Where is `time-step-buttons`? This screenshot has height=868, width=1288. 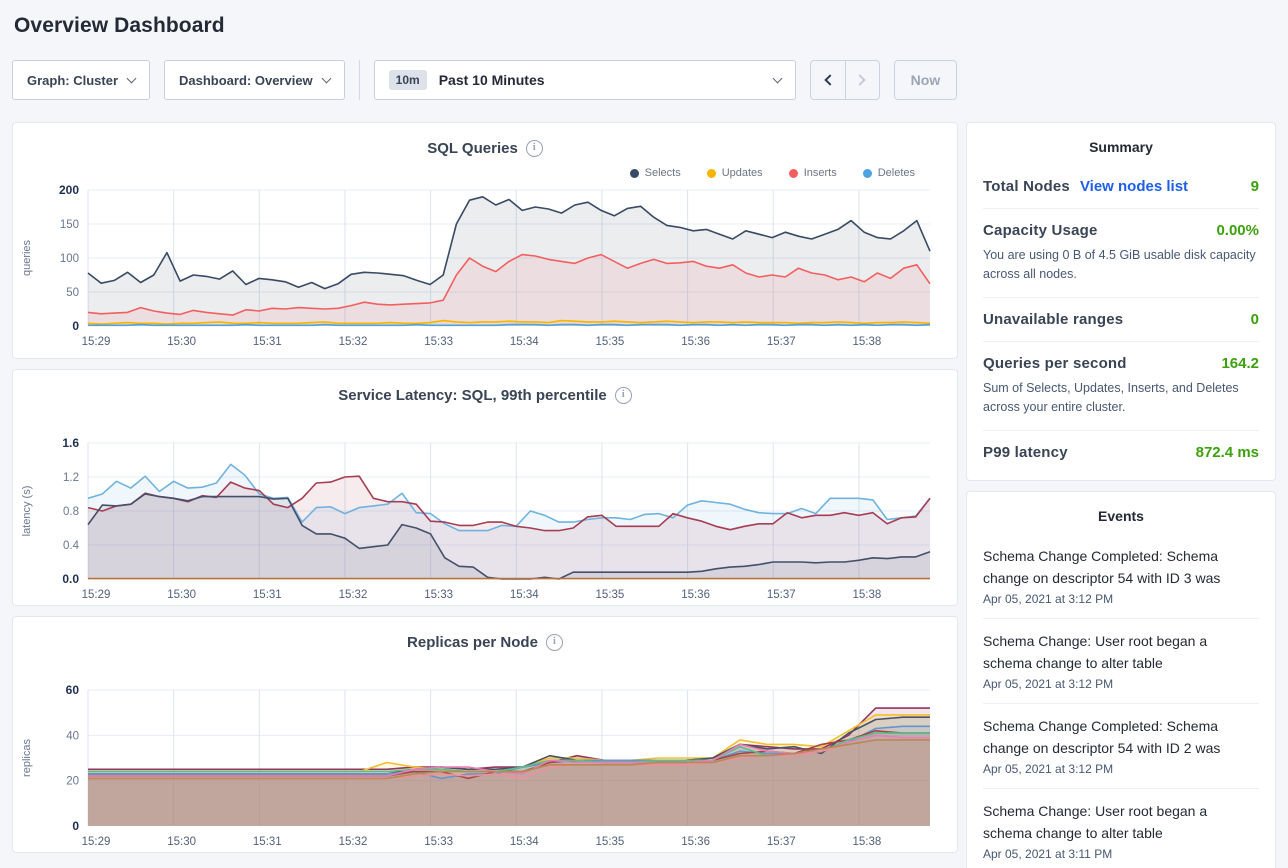 time-step-buttons is located at coordinates (844, 80).